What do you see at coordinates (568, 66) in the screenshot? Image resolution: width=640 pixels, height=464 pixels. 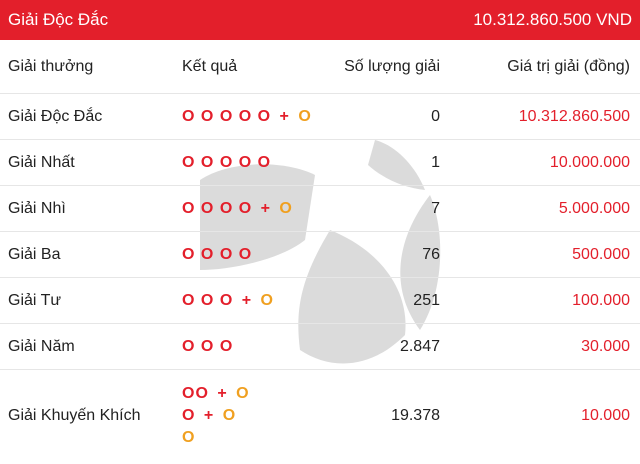 I see `col-value-header: Giá trị giải (đồng)` at bounding box center [568, 66].